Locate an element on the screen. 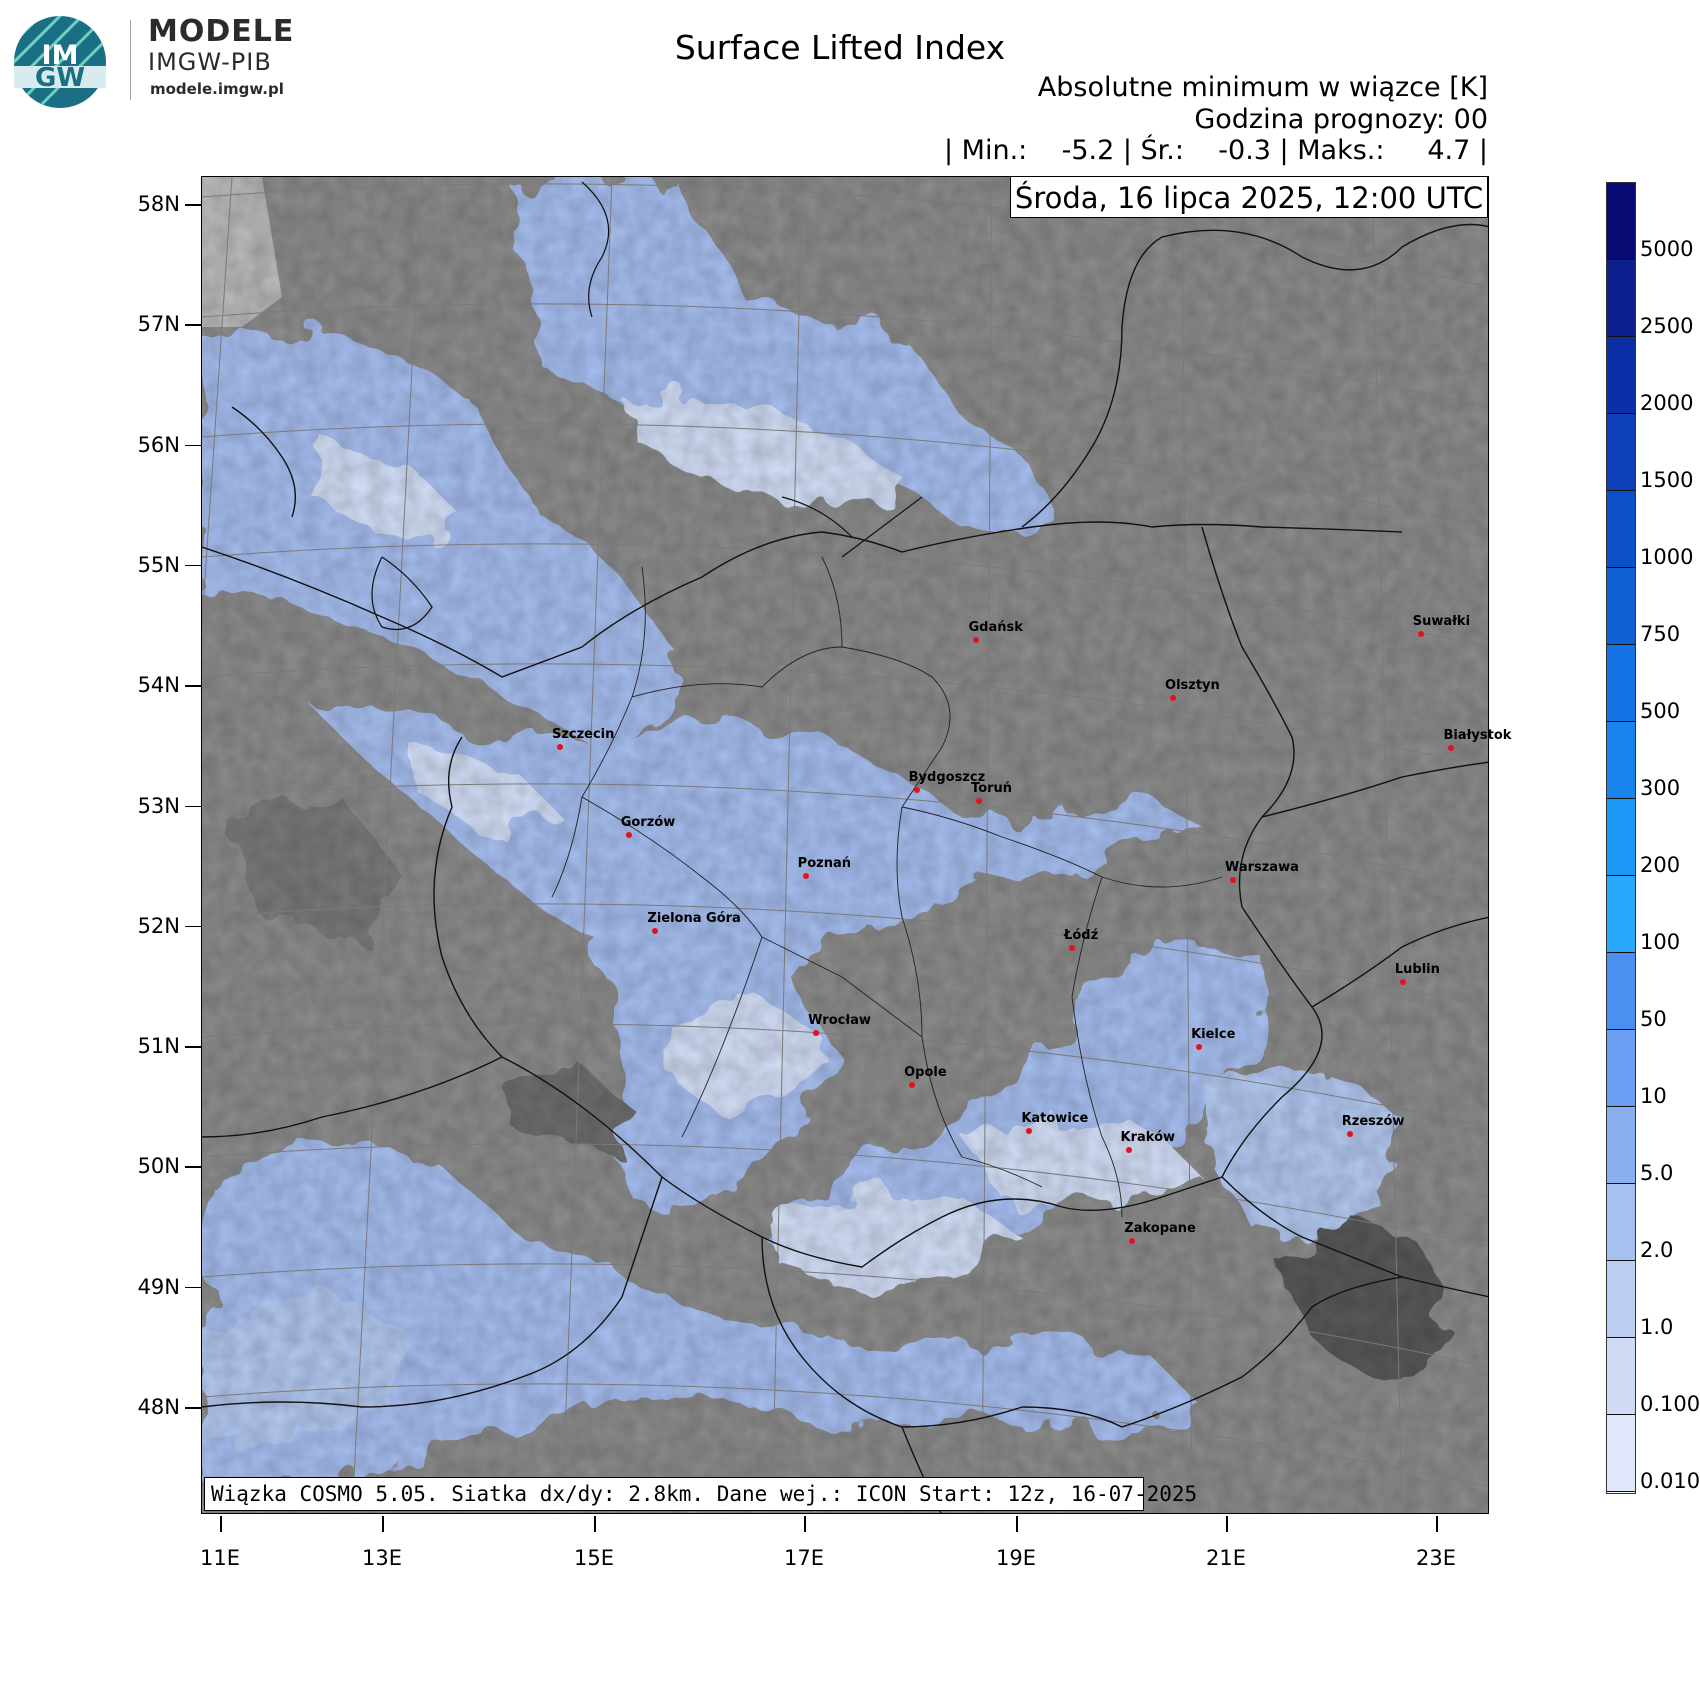 The width and height of the screenshot is (1700, 1700). lon-tick-label: 17E is located at coordinates (804, 1558).